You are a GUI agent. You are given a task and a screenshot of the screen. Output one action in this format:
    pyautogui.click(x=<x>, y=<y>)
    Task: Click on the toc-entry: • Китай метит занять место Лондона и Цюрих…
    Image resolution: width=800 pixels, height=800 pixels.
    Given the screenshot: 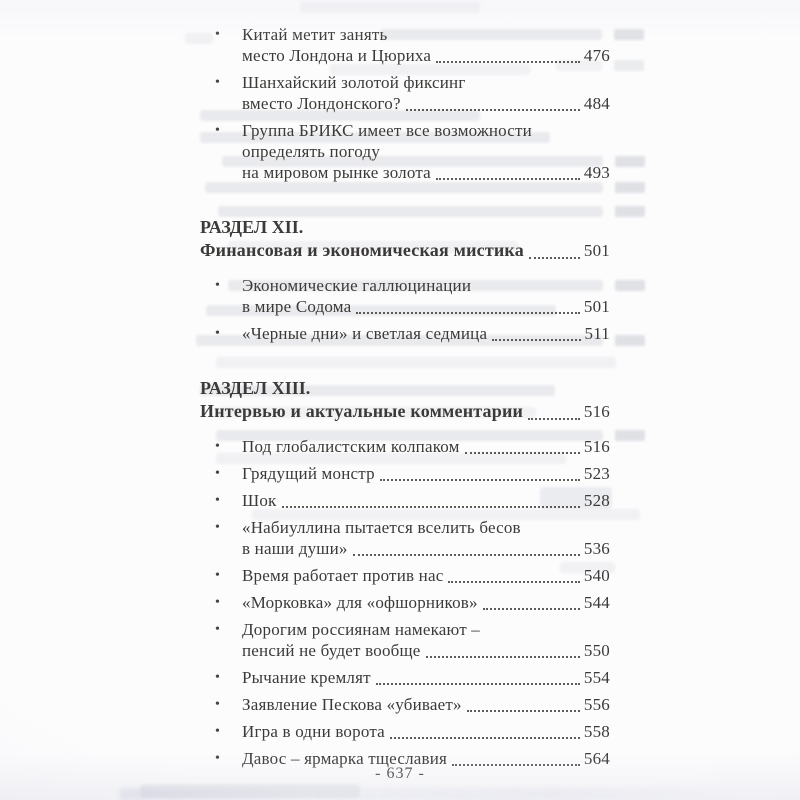 What is the action you would take?
    pyautogui.click(x=405, y=45)
    